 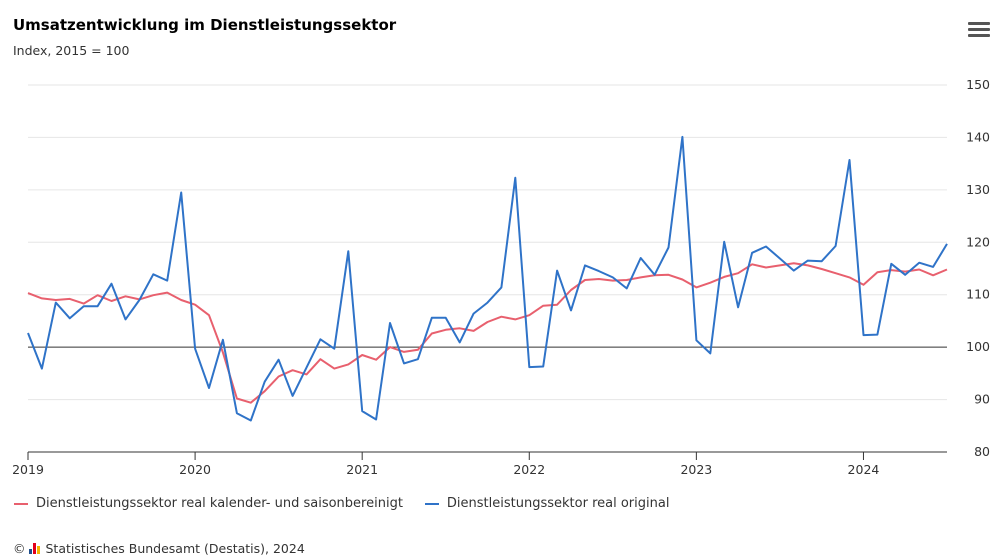 What do you see at coordinates (175, 548) in the screenshot?
I see `credits-text: Statistisches Bundesamt (Destatis), 2024` at bounding box center [175, 548].